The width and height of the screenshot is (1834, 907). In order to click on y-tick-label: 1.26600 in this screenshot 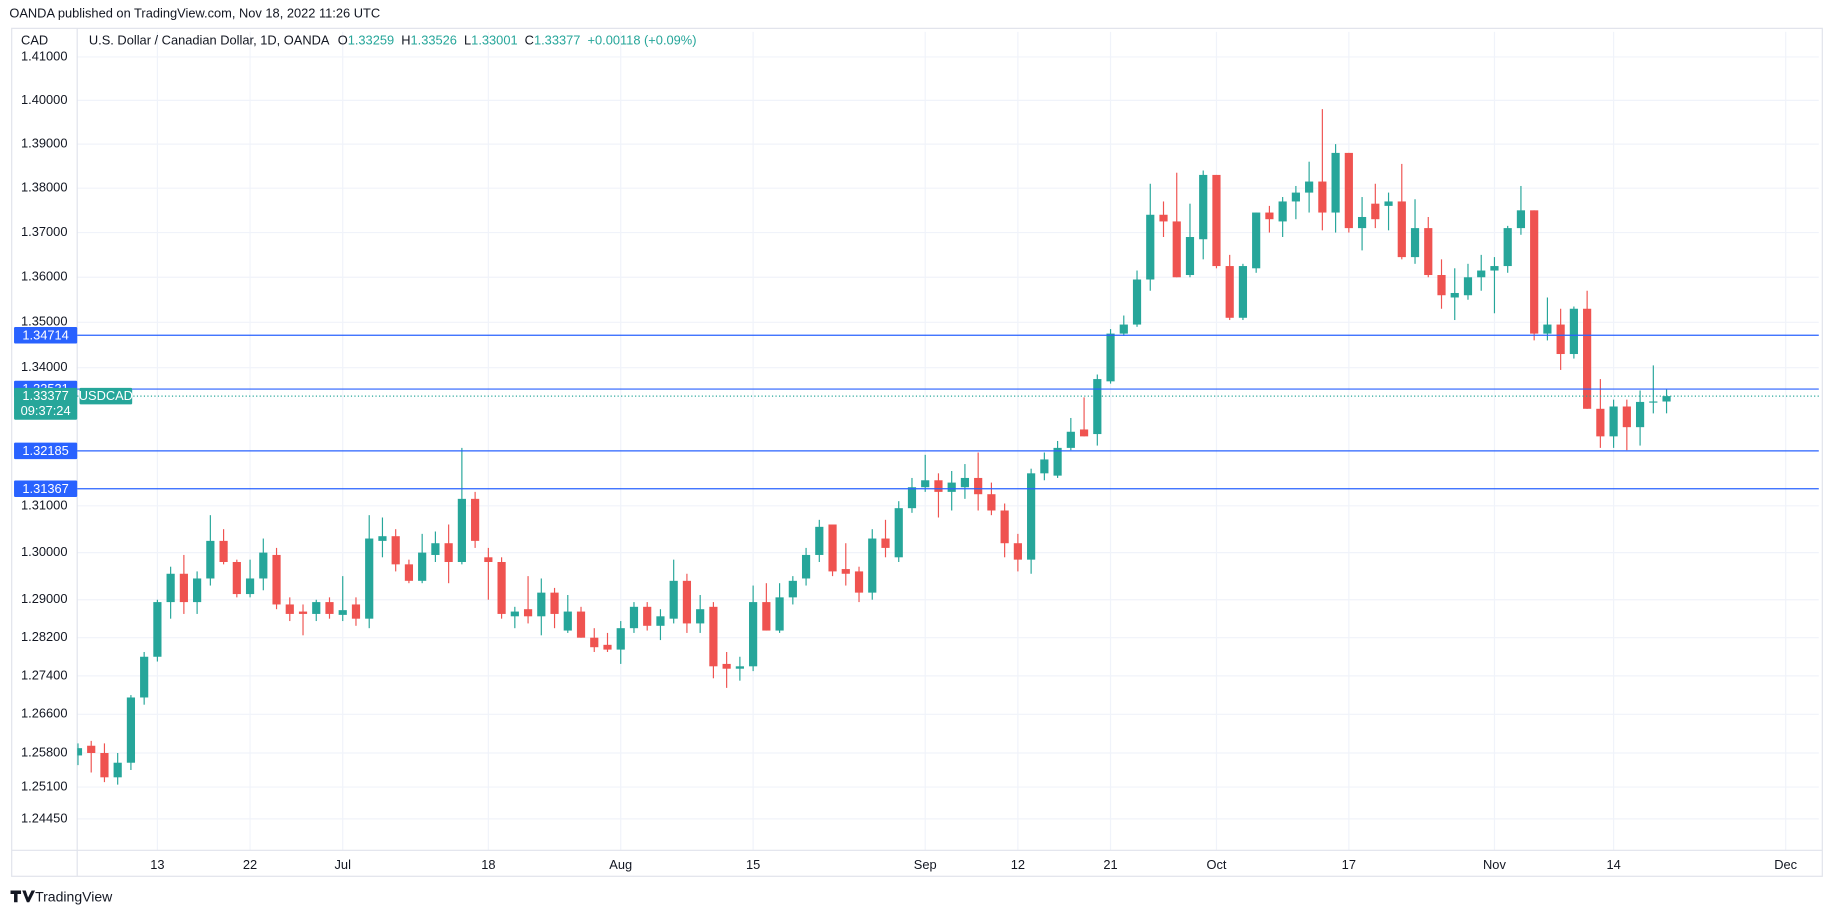, I will do `click(44, 713)`.